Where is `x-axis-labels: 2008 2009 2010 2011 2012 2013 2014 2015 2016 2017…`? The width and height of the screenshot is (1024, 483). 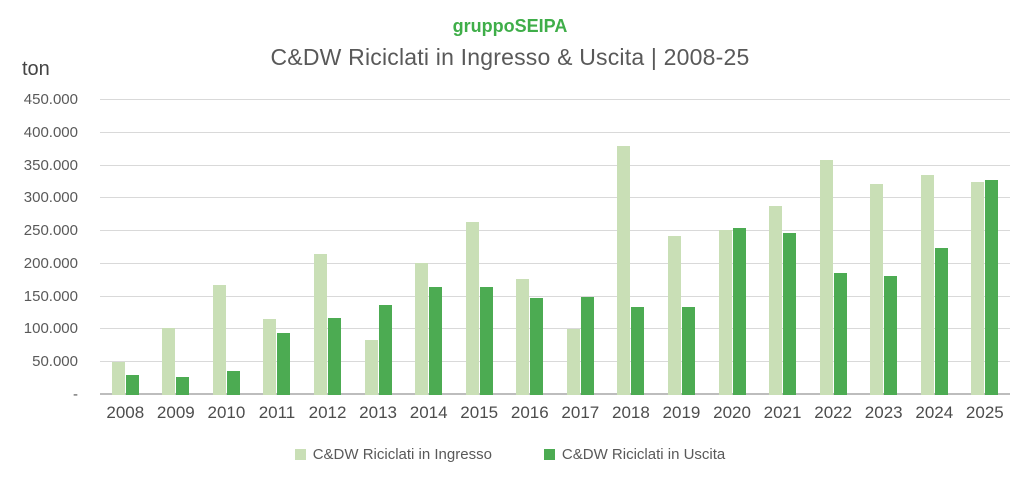
x-axis-labels: 2008 2009 2010 2011 2012 2013 2014 2015 2016 2017… is located at coordinates (555, 413).